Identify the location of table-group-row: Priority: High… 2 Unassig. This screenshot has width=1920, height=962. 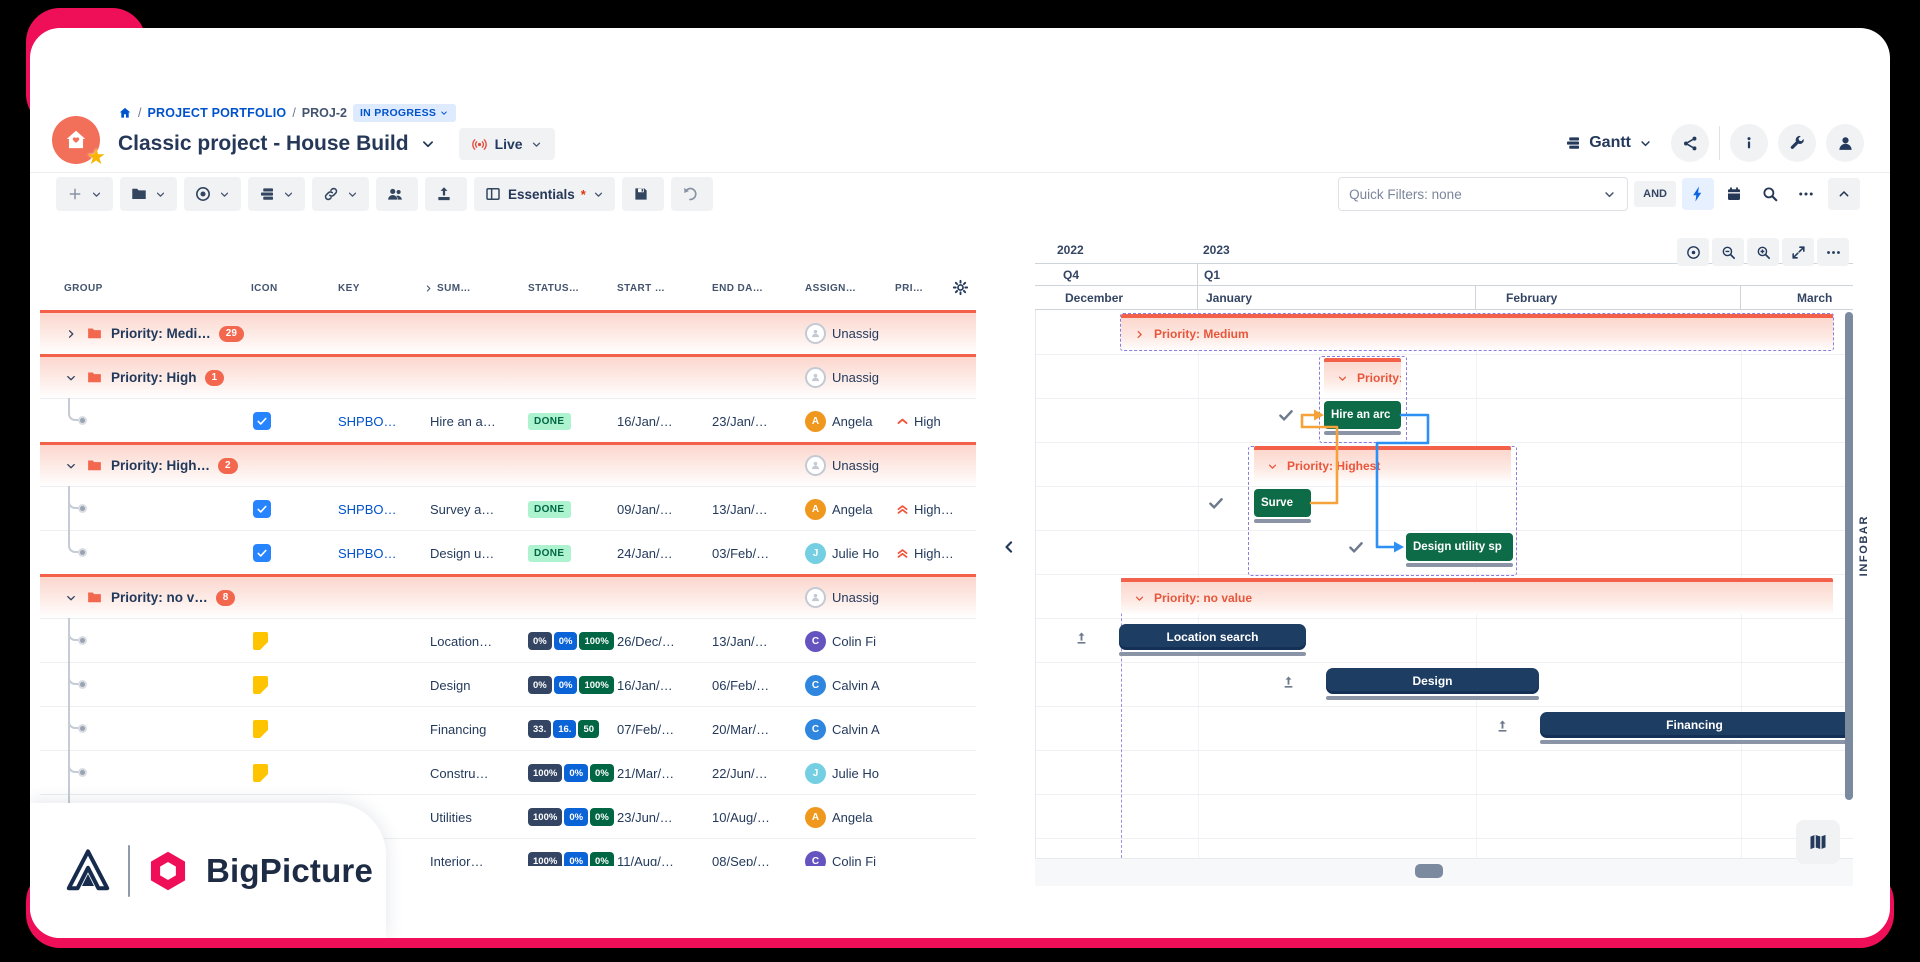
(508, 464).